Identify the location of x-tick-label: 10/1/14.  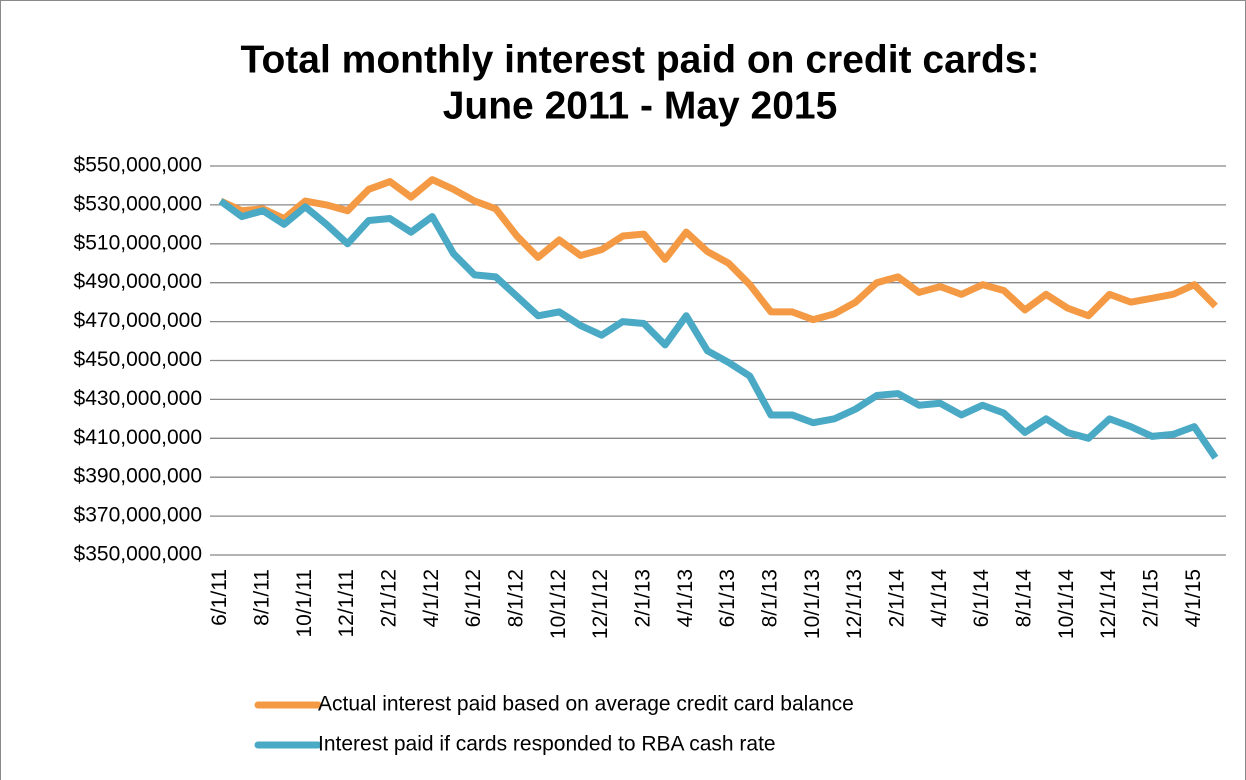
(1066, 604).